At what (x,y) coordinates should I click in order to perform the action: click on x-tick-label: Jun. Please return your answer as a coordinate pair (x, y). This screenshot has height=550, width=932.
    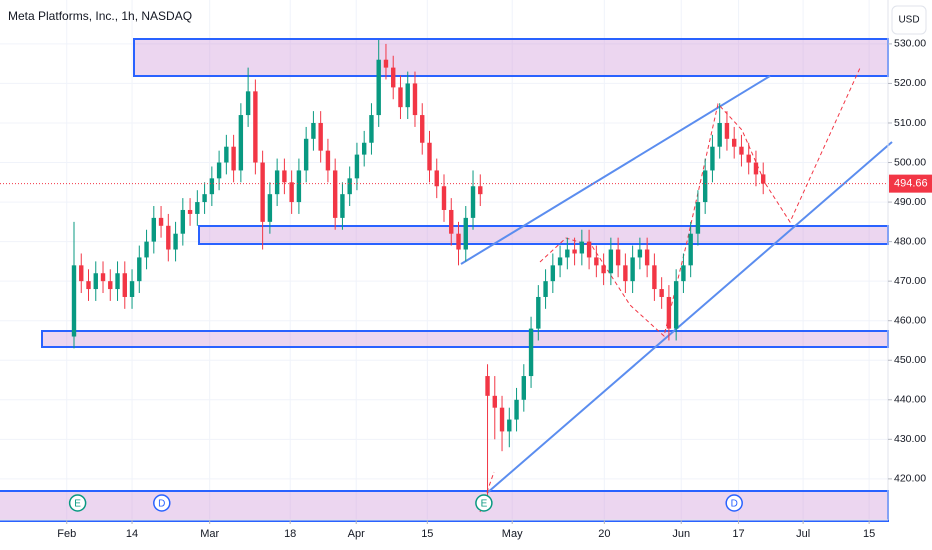
    Looking at the image, I should click on (681, 534).